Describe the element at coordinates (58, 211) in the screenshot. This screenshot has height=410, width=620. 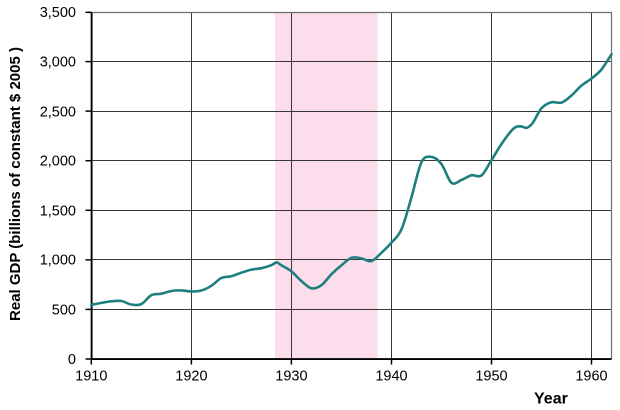
I see `svg-text: 1,500` at that location.